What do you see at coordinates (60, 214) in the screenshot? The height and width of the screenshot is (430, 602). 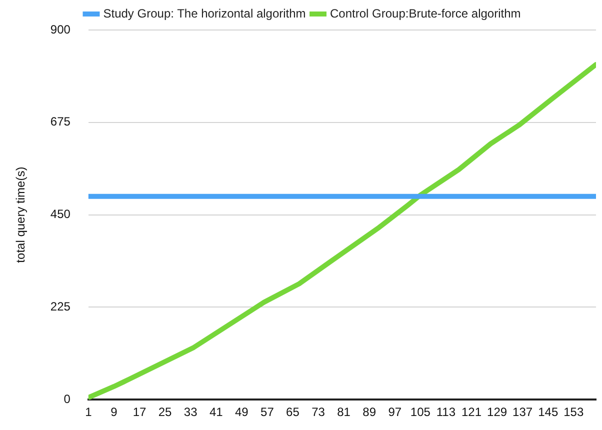 I see `y-tick-label: 450` at bounding box center [60, 214].